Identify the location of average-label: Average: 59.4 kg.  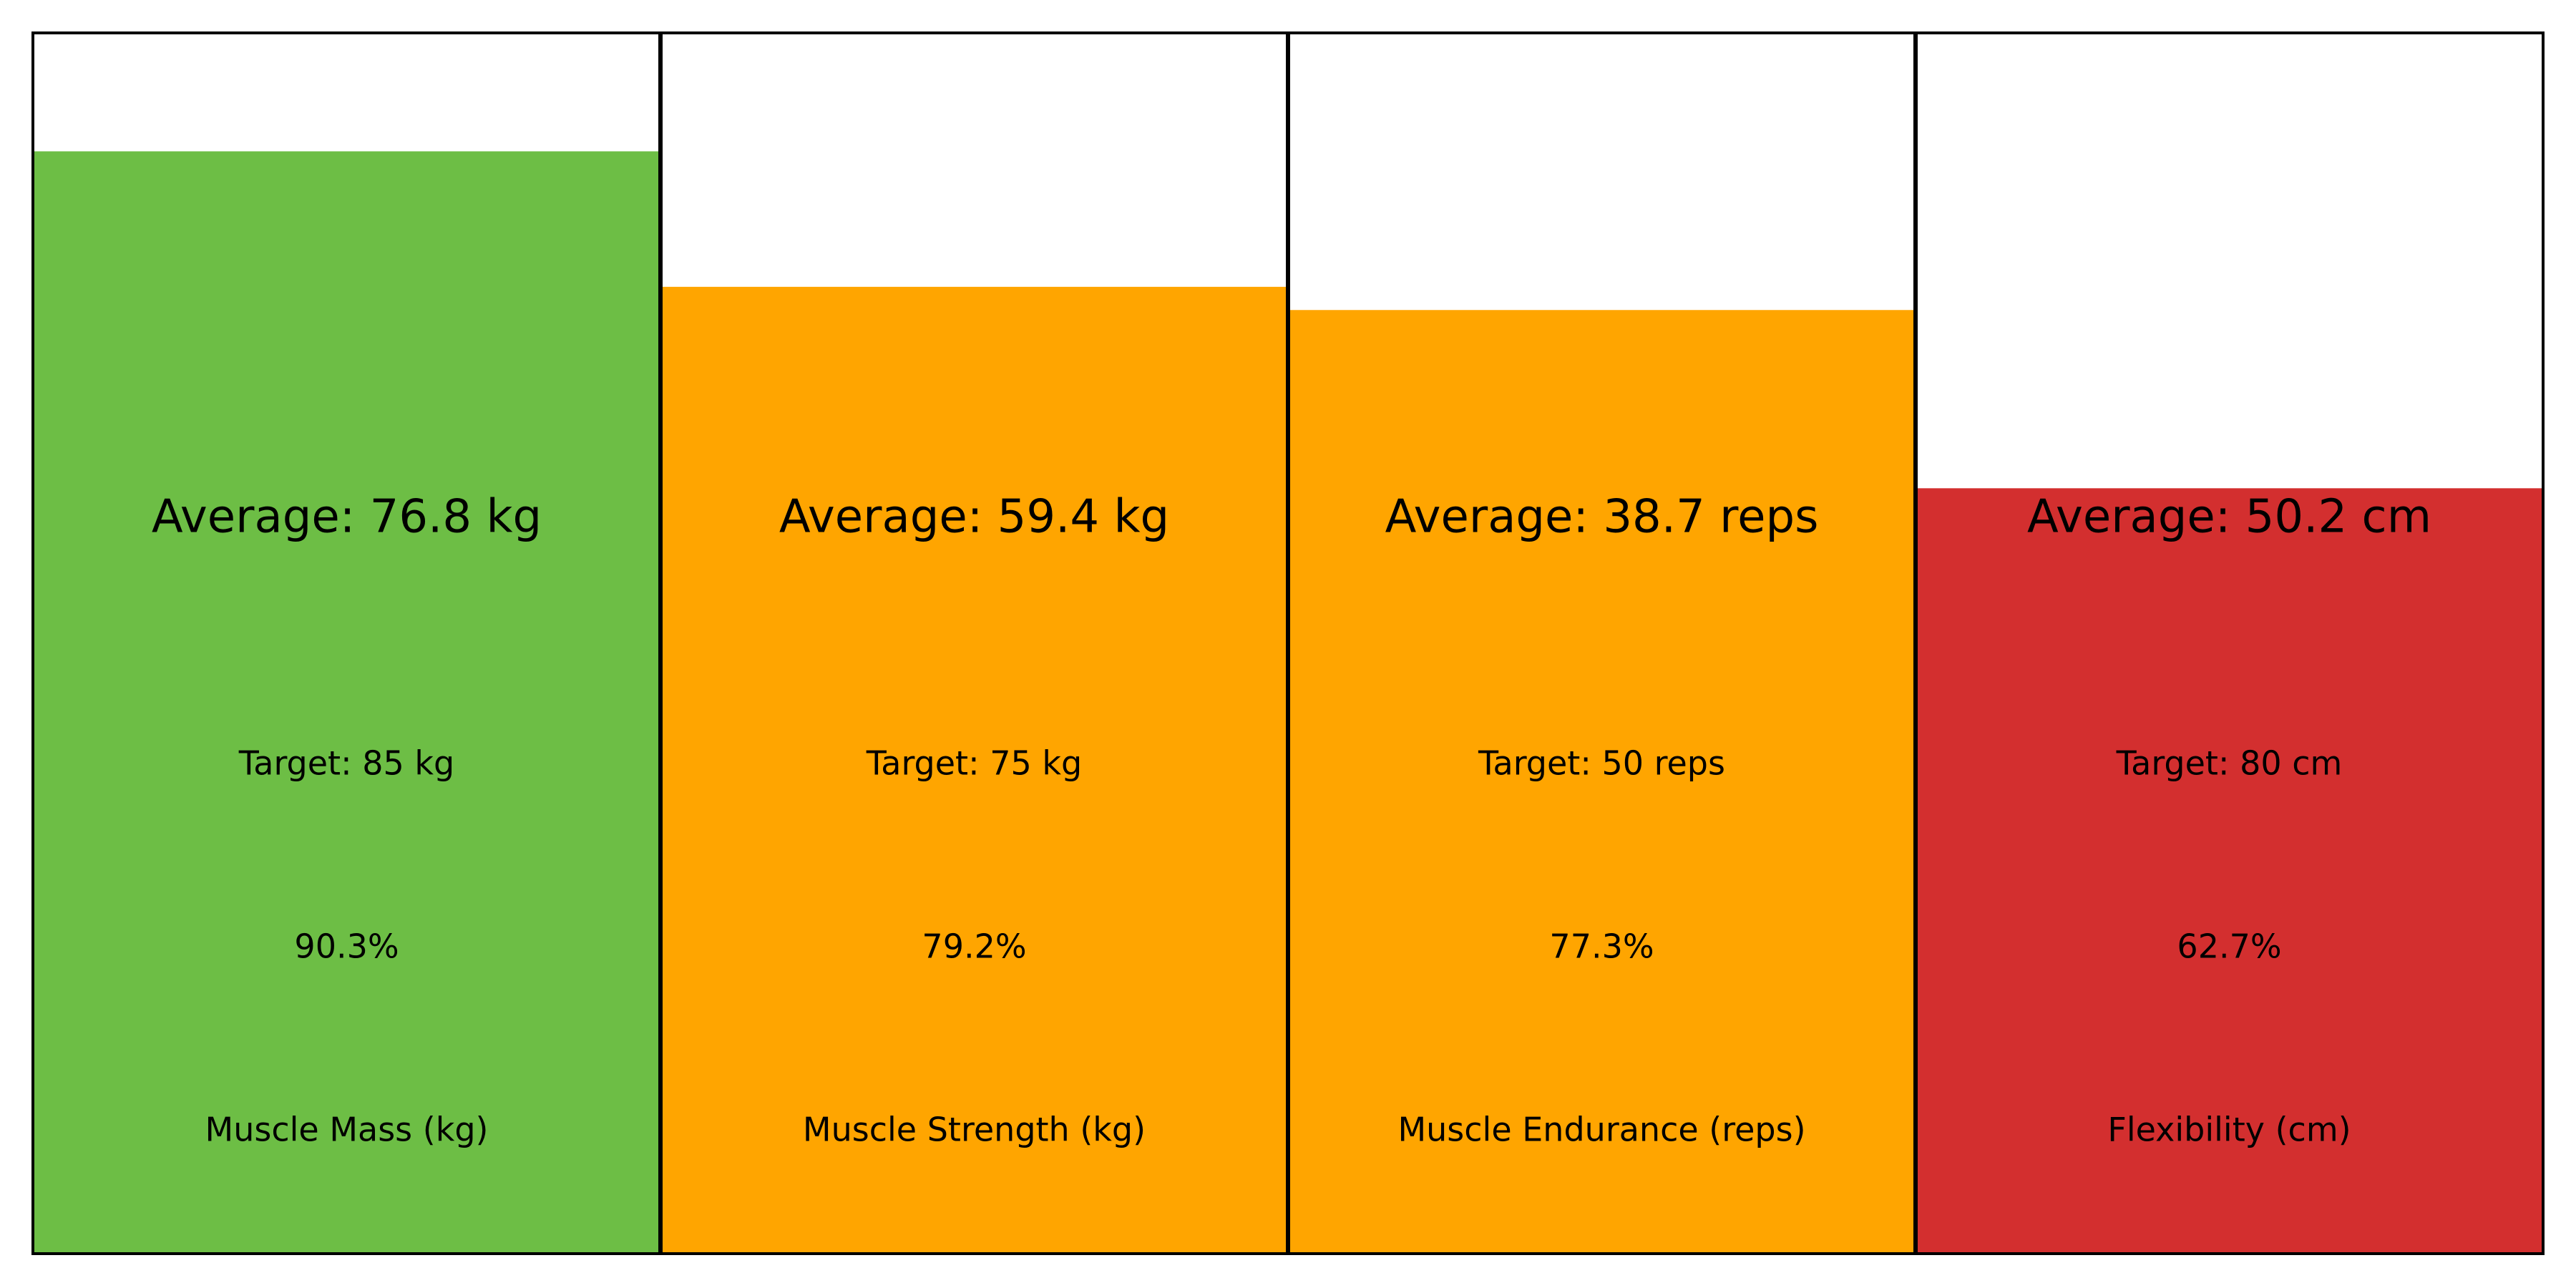
(974, 517).